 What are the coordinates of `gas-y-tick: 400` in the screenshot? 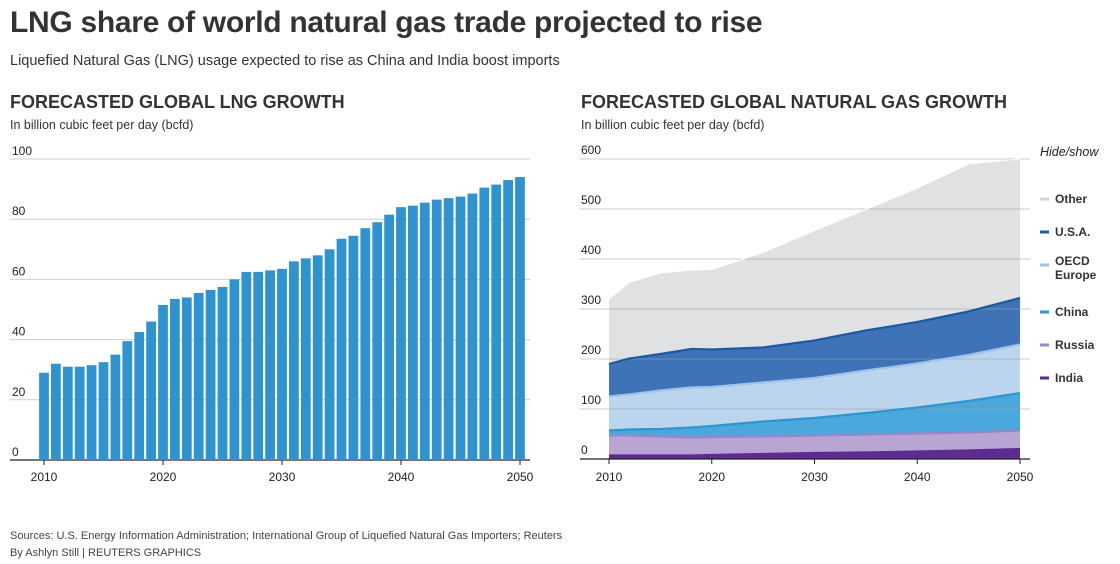 It's located at (591, 250).